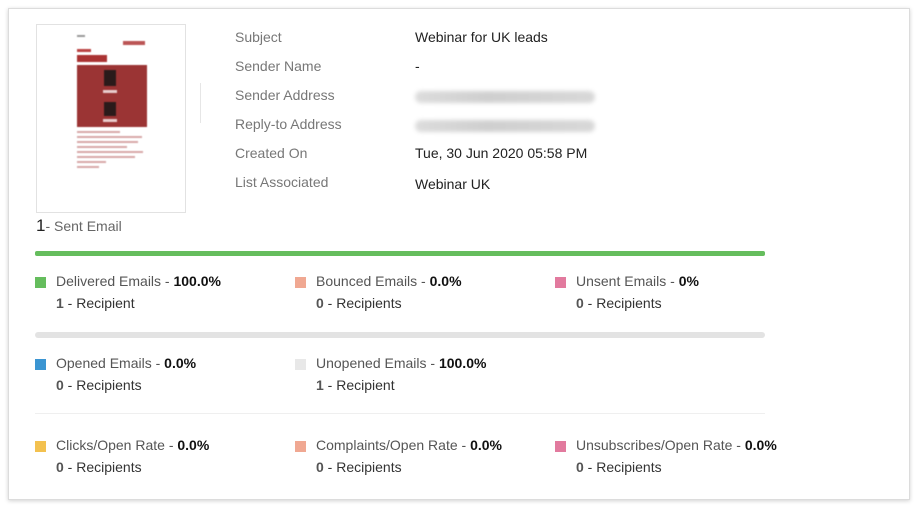 The height and width of the screenshot is (510, 920). What do you see at coordinates (41, 225) in the screenshot?
I see `sent-count-number: 1` at bounding box center [41, 225].